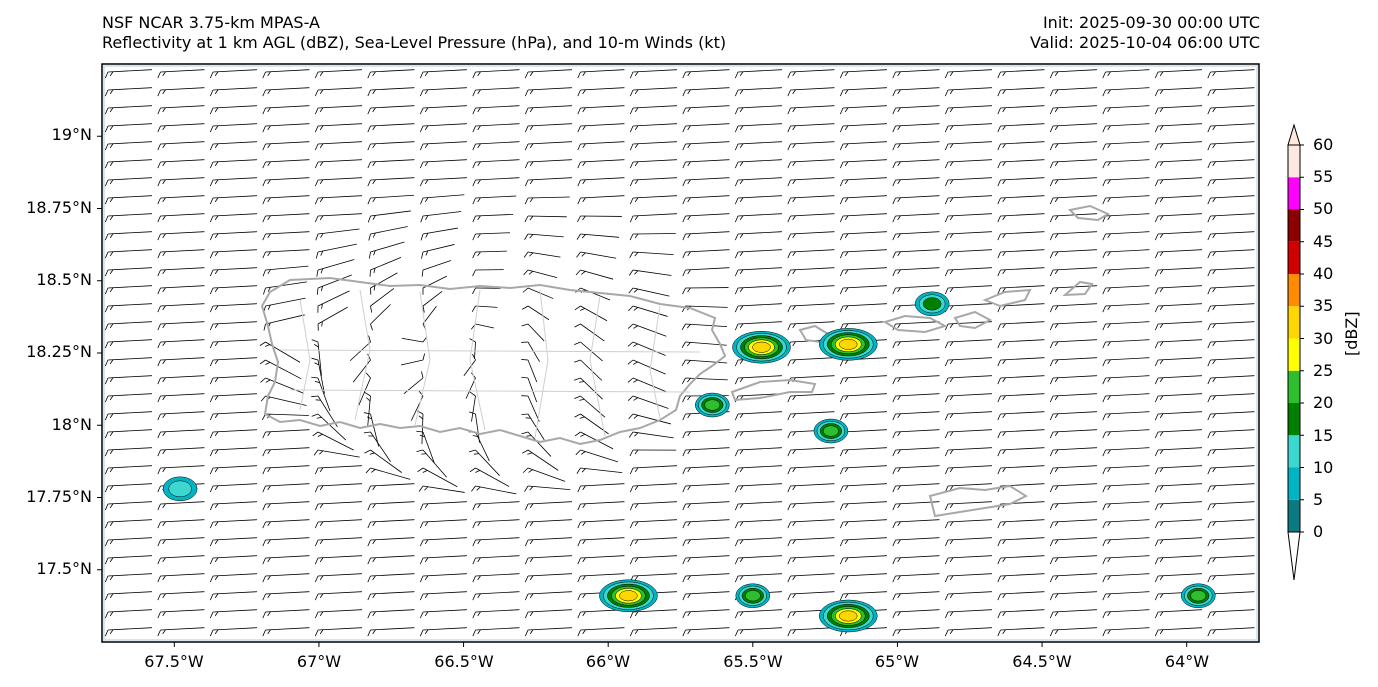  Describe the element at coordinates (71, 424) in the screenshot. I see `lat-tick: 18°N` at that location.